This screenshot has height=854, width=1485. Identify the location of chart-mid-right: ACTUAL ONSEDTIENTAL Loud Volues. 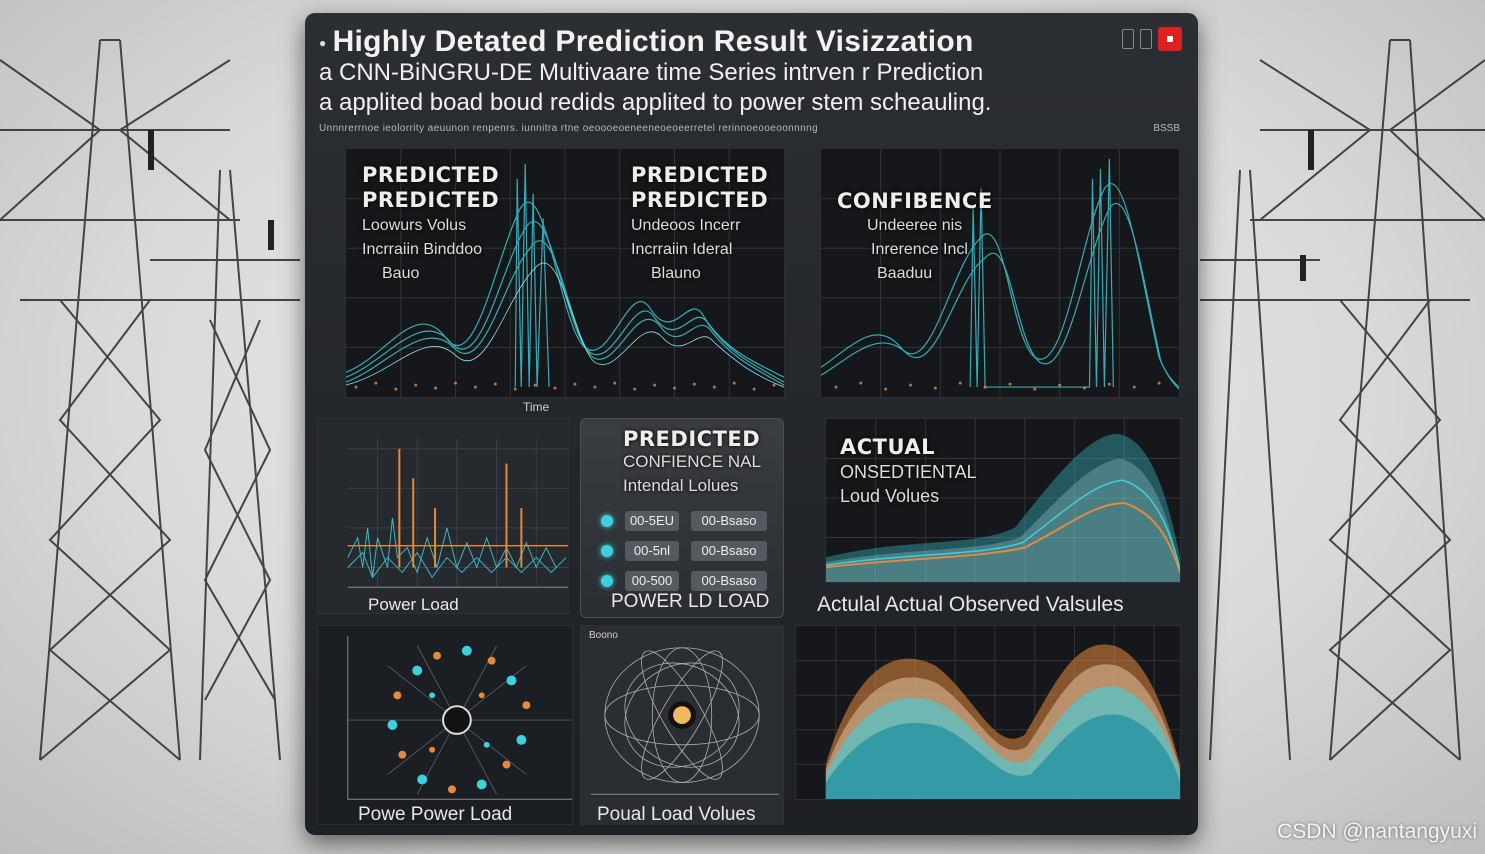
(1003, 500).